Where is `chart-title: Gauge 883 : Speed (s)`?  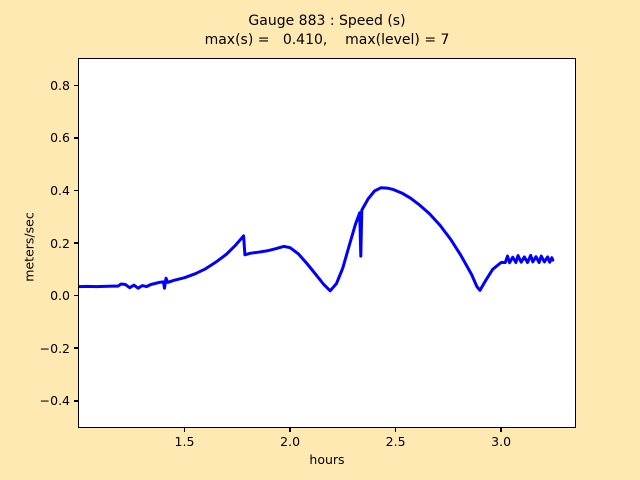 chart-title: Gauge 883 : Speed (s) is located at coordinates (327, 21).